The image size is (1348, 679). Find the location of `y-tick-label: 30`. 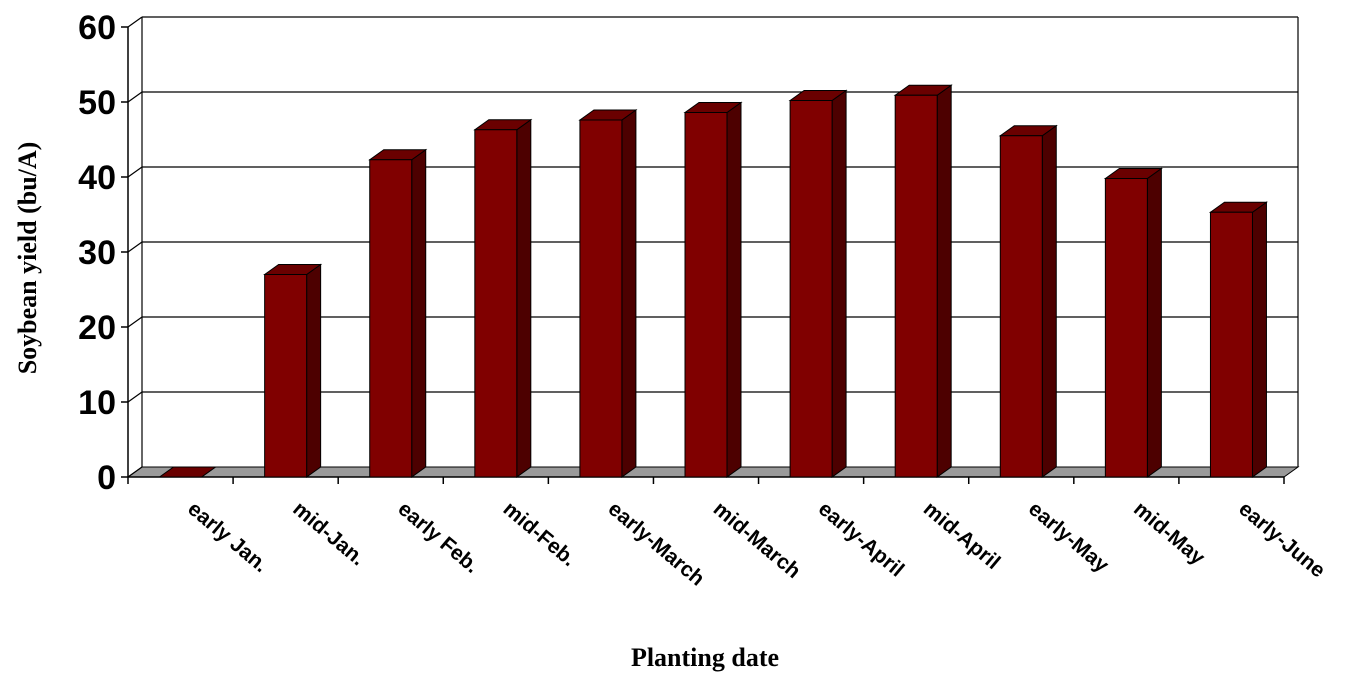

y-tick-label: 30 is located at coordinates (97, 253).